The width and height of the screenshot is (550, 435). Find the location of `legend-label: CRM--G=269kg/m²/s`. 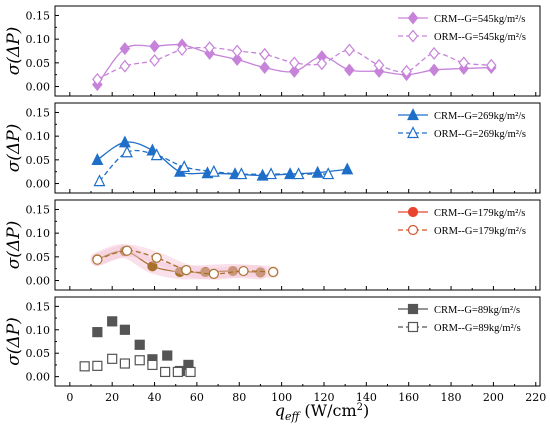

legend-label: CRM--G=269kg/m²/s is located at coordinates (479, 116).